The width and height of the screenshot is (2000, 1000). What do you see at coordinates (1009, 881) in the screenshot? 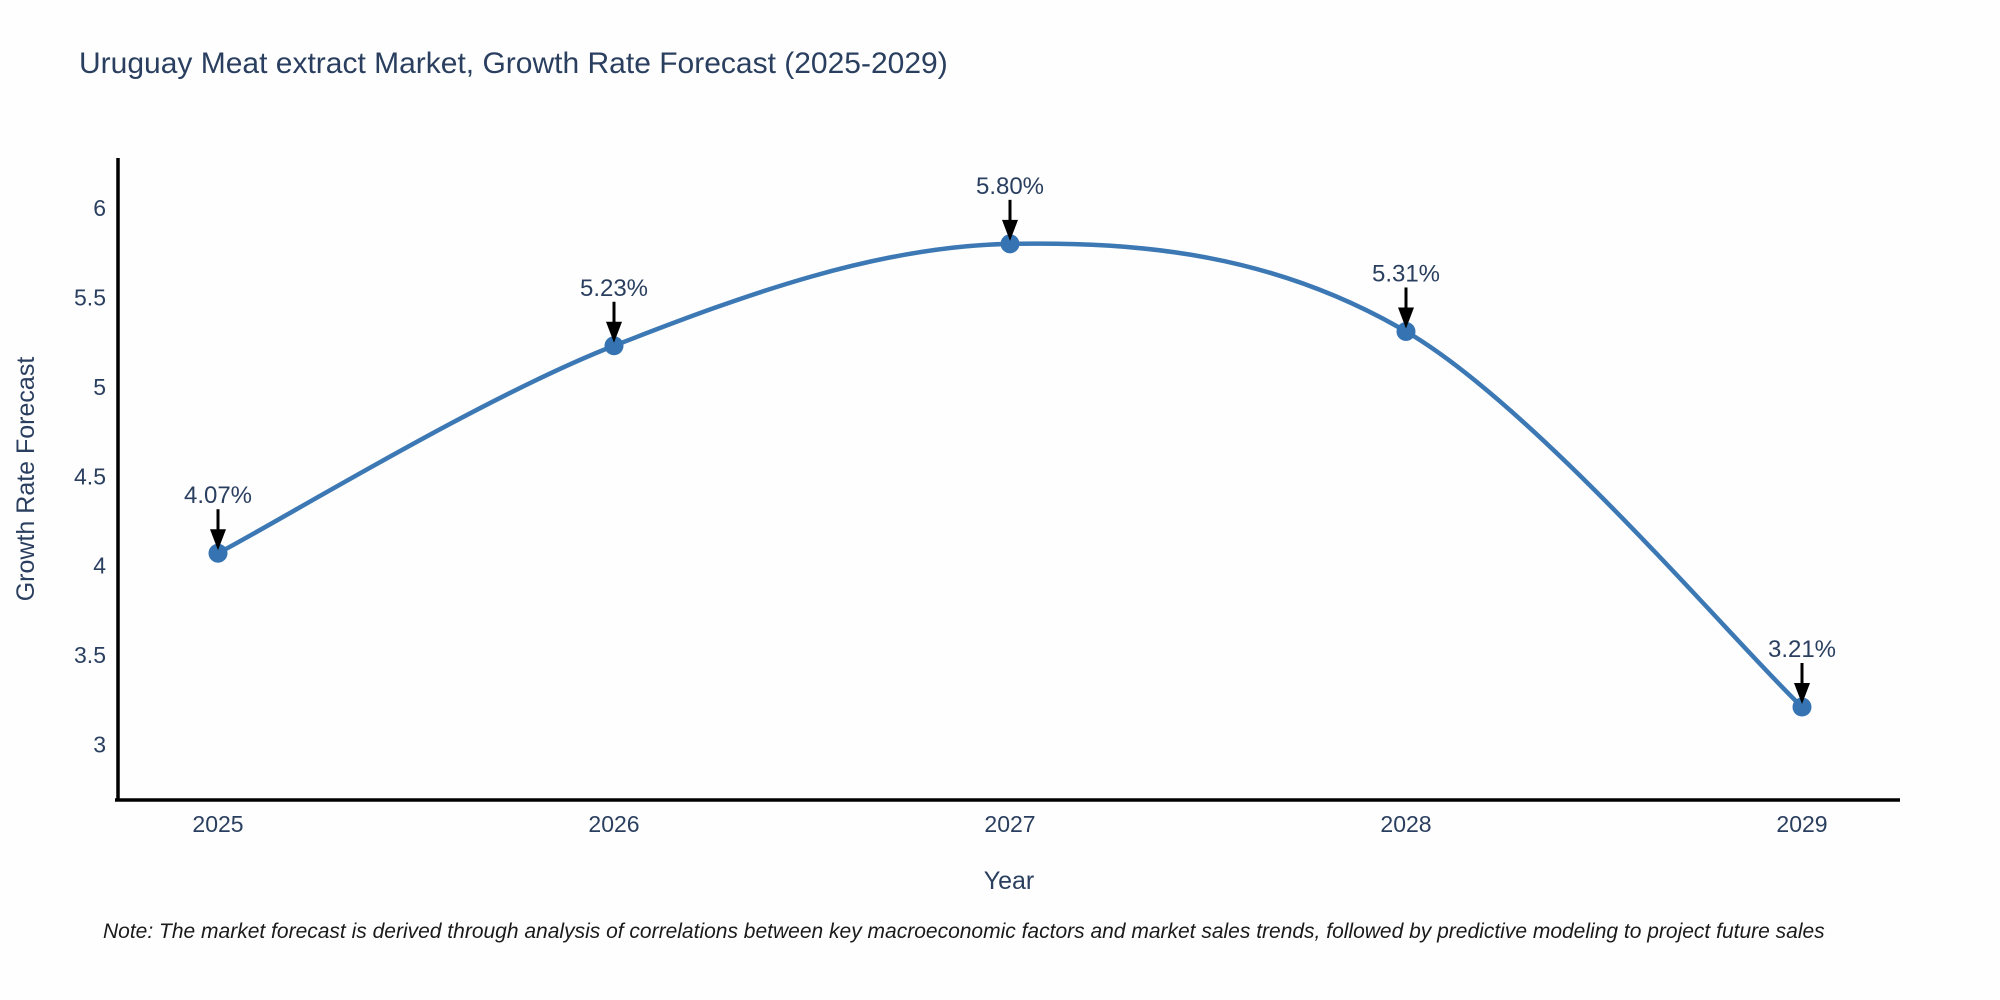
I see `x-axis-title: Year` at bounding box center [1009, 881].